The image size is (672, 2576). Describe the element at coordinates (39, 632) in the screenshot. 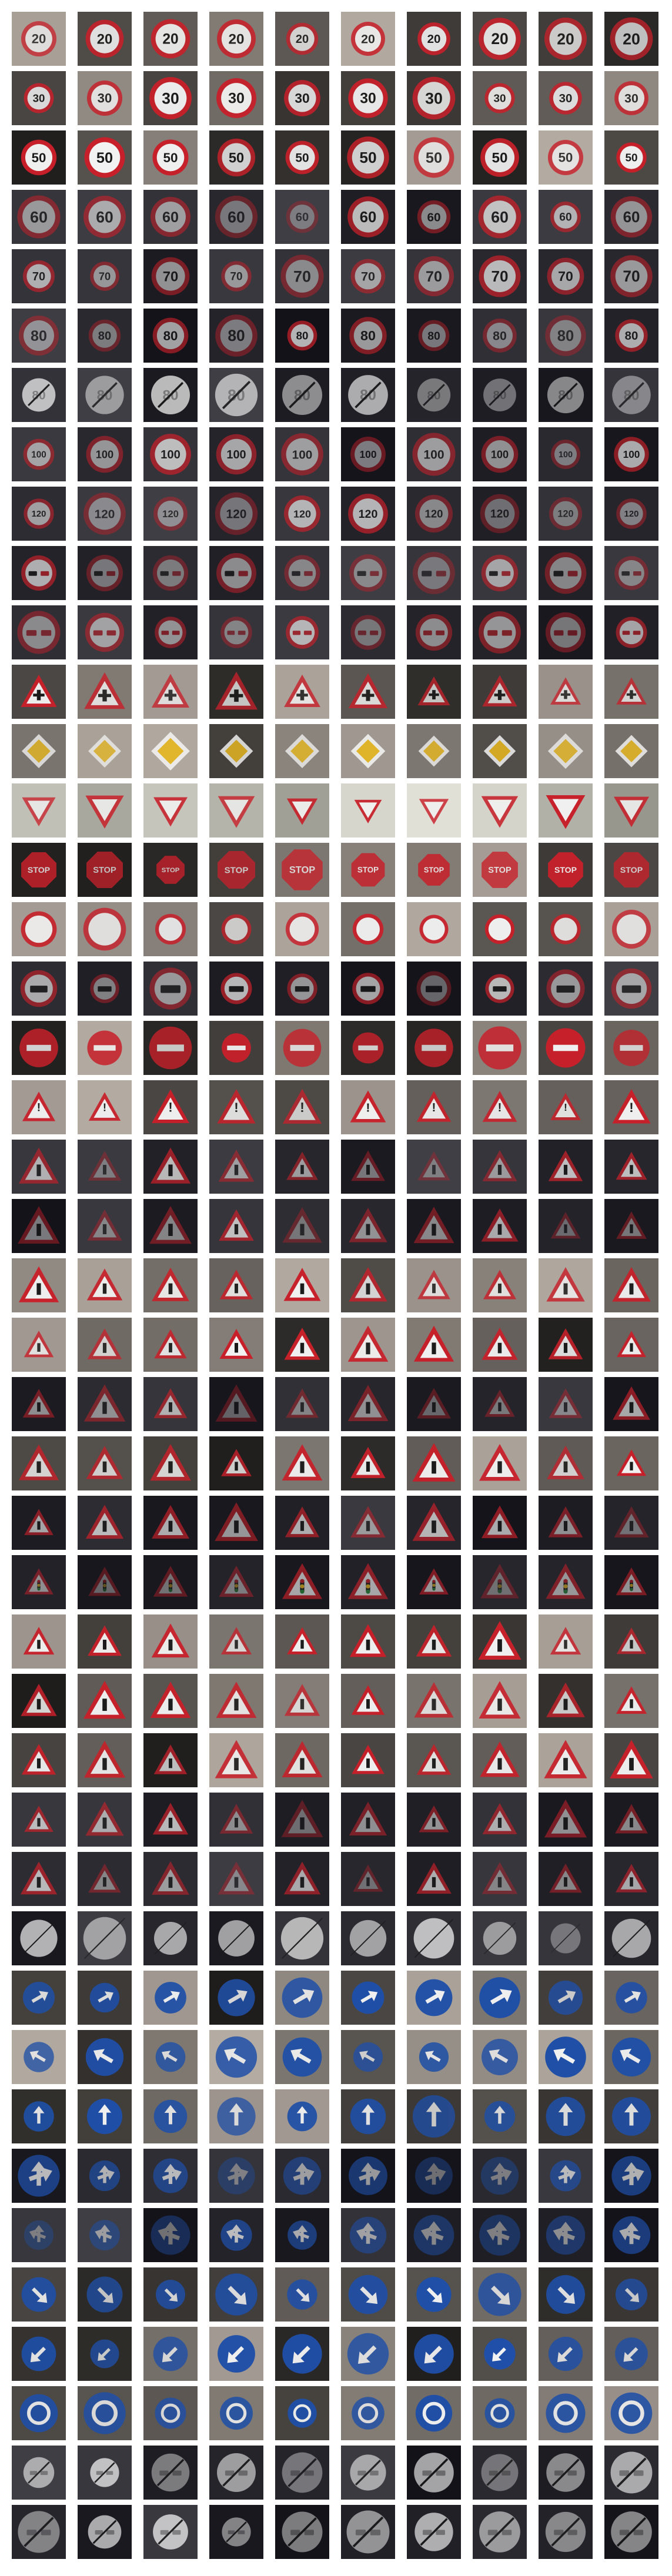

I see `no-overtaking-trucks-sign-icon` at that location.